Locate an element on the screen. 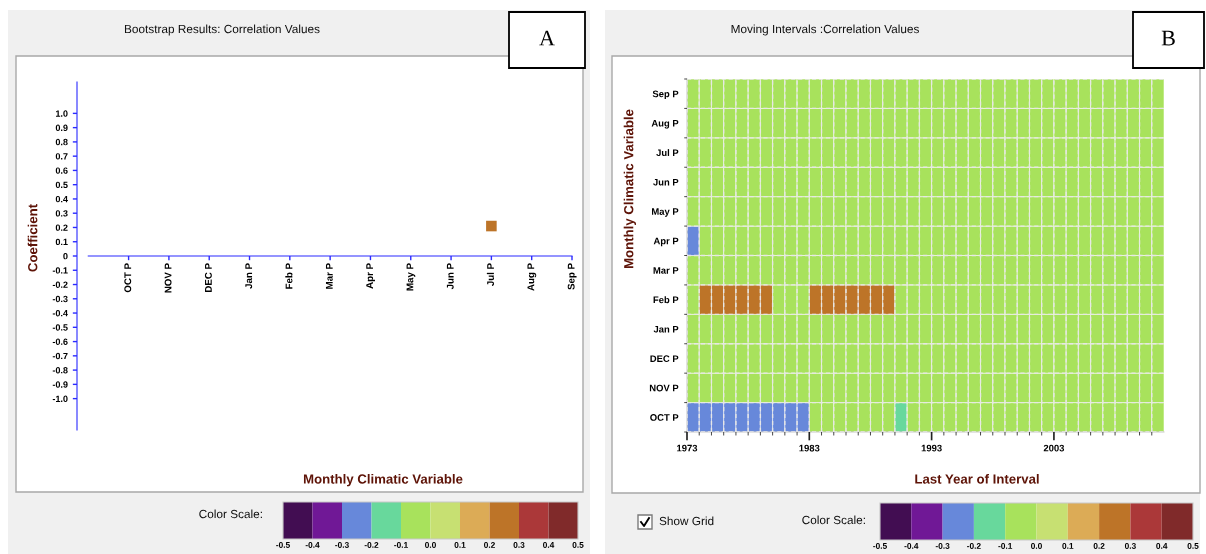  y-tick-label: DEC P is located at coordinates (664, 358).